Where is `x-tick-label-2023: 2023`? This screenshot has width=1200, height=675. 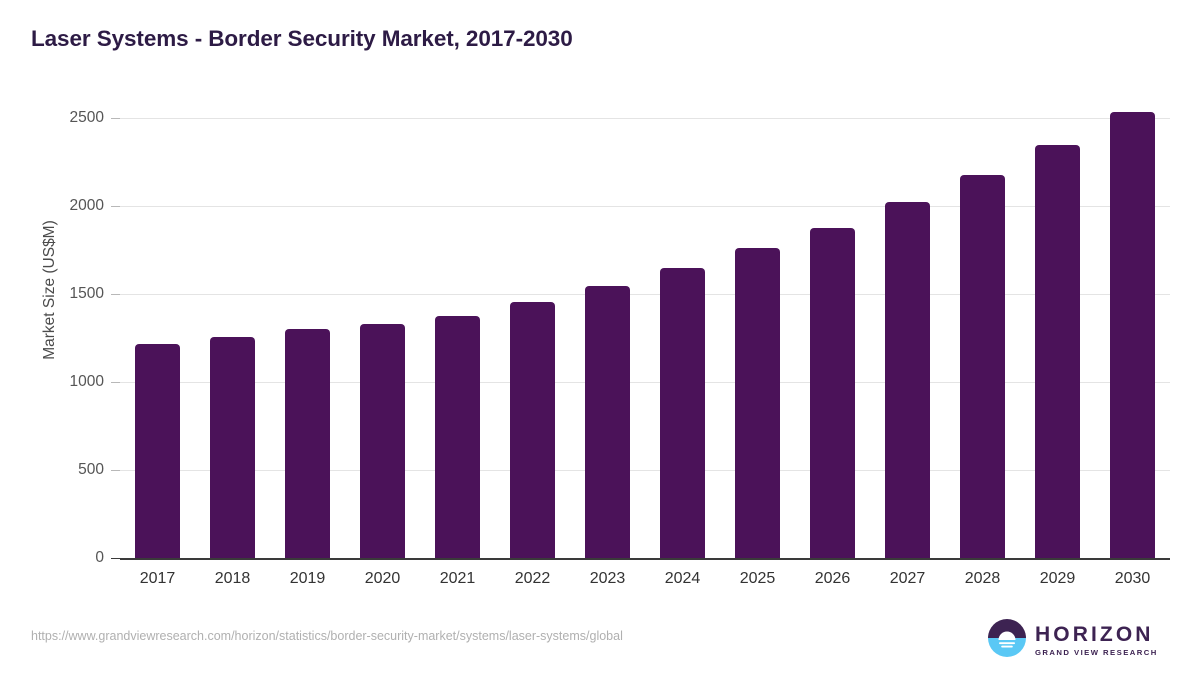 x-tick-label-2023: 2023 is located at coordinates (607, 578).